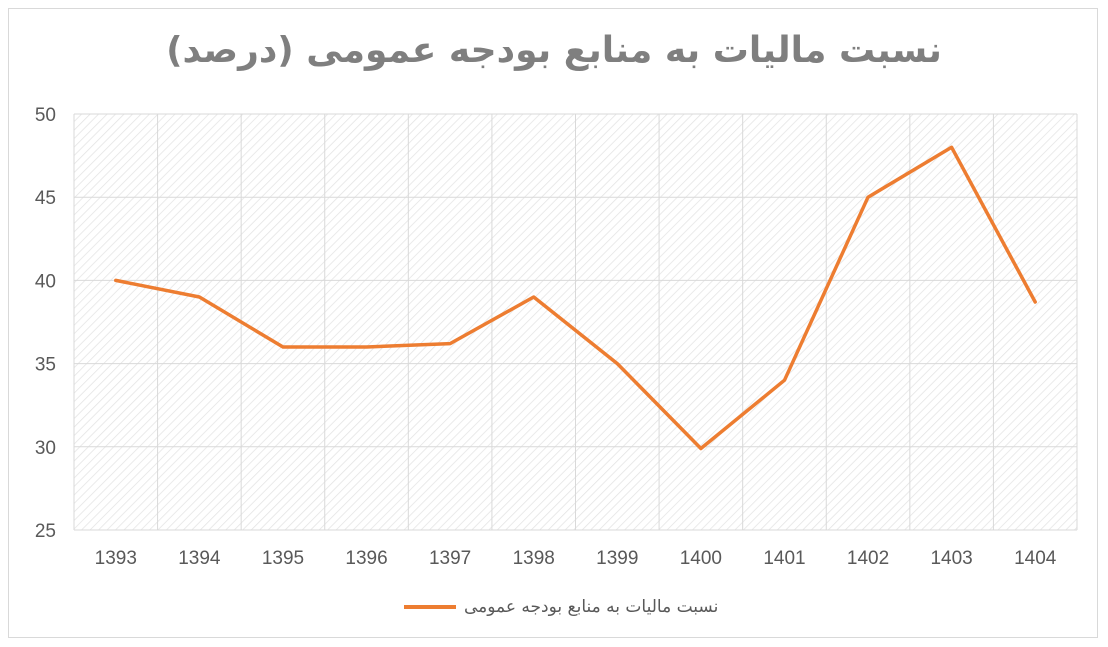 This screenshot has width=1108, height=647. I want to click on legend-swatch, so click(430, 607).